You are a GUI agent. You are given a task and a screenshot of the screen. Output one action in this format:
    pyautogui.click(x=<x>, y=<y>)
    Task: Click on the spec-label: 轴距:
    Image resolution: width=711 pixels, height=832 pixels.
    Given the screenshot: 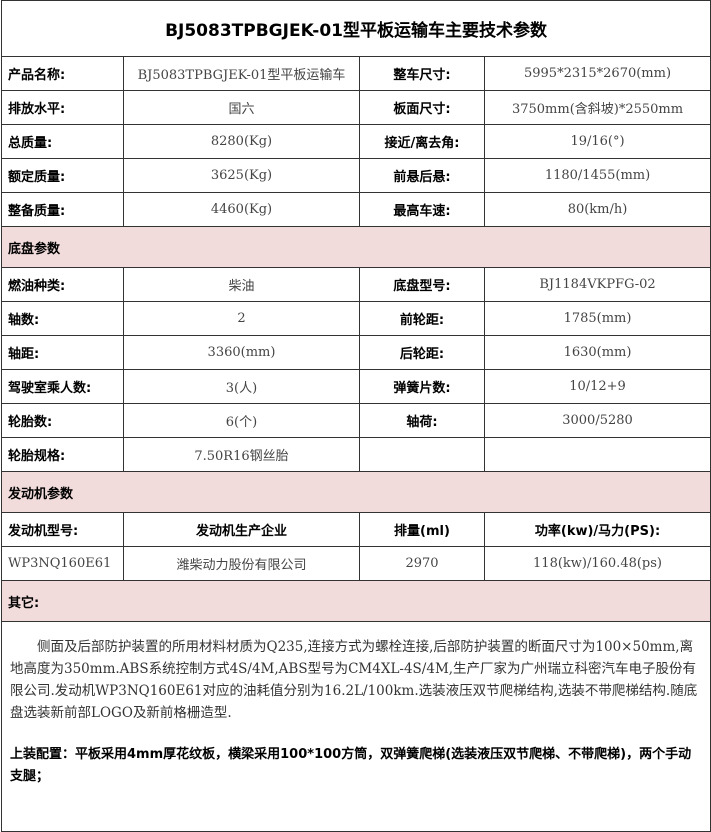 What is the action you would take?
    pyautogui.click(x=62, y=352)
    